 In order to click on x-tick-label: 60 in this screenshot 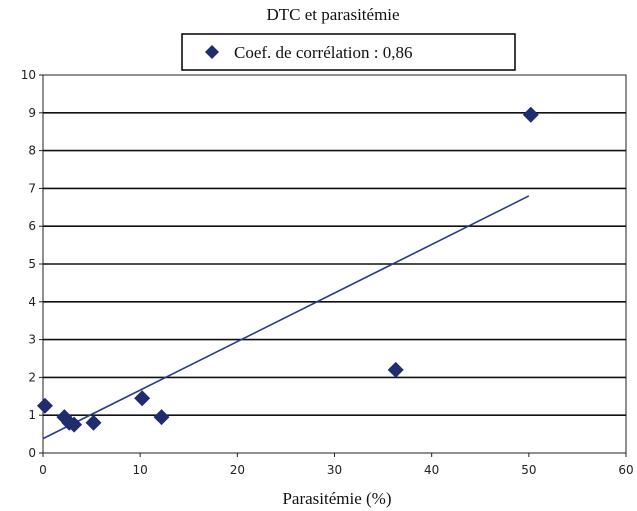, I will do `click(625, 470)`.